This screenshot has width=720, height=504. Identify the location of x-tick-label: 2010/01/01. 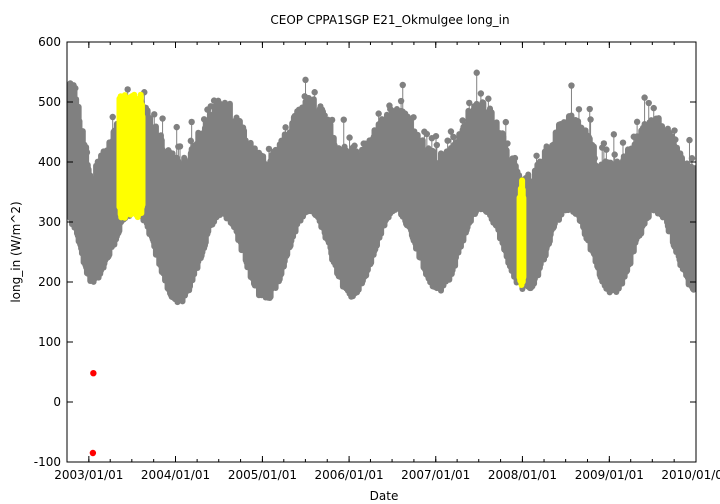
(690, 475).